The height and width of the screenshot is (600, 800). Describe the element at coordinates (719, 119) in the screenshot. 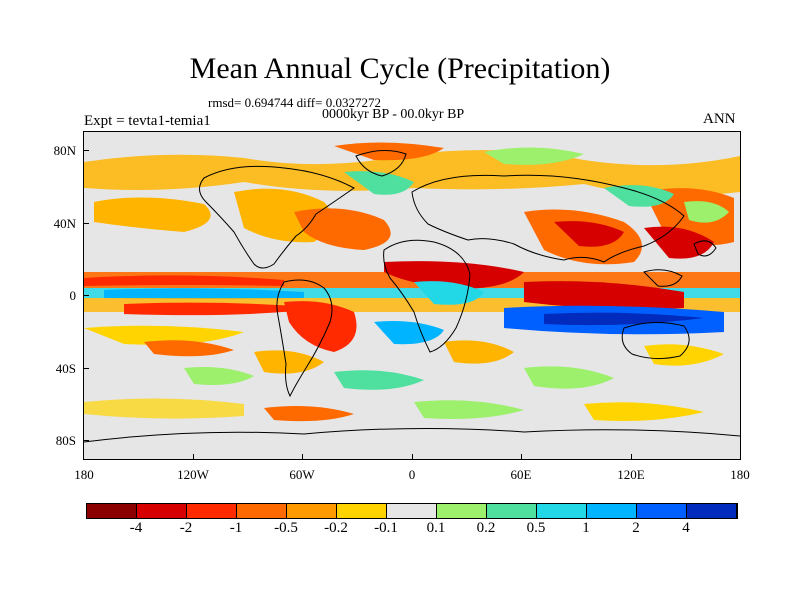

I see `season-label: ANN` at that location.